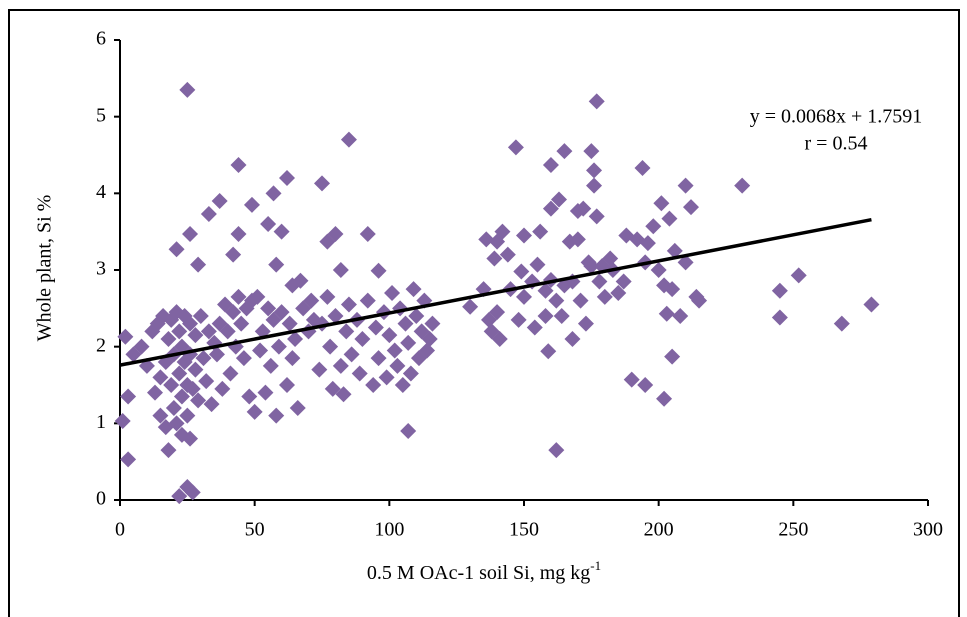 Image resolution: width=967 pixels, height=617 pixels. What do you see at coordinates (101, 115) in the screenshot?
I see `y-tick-label: 5` at bounding box center [101, 115].